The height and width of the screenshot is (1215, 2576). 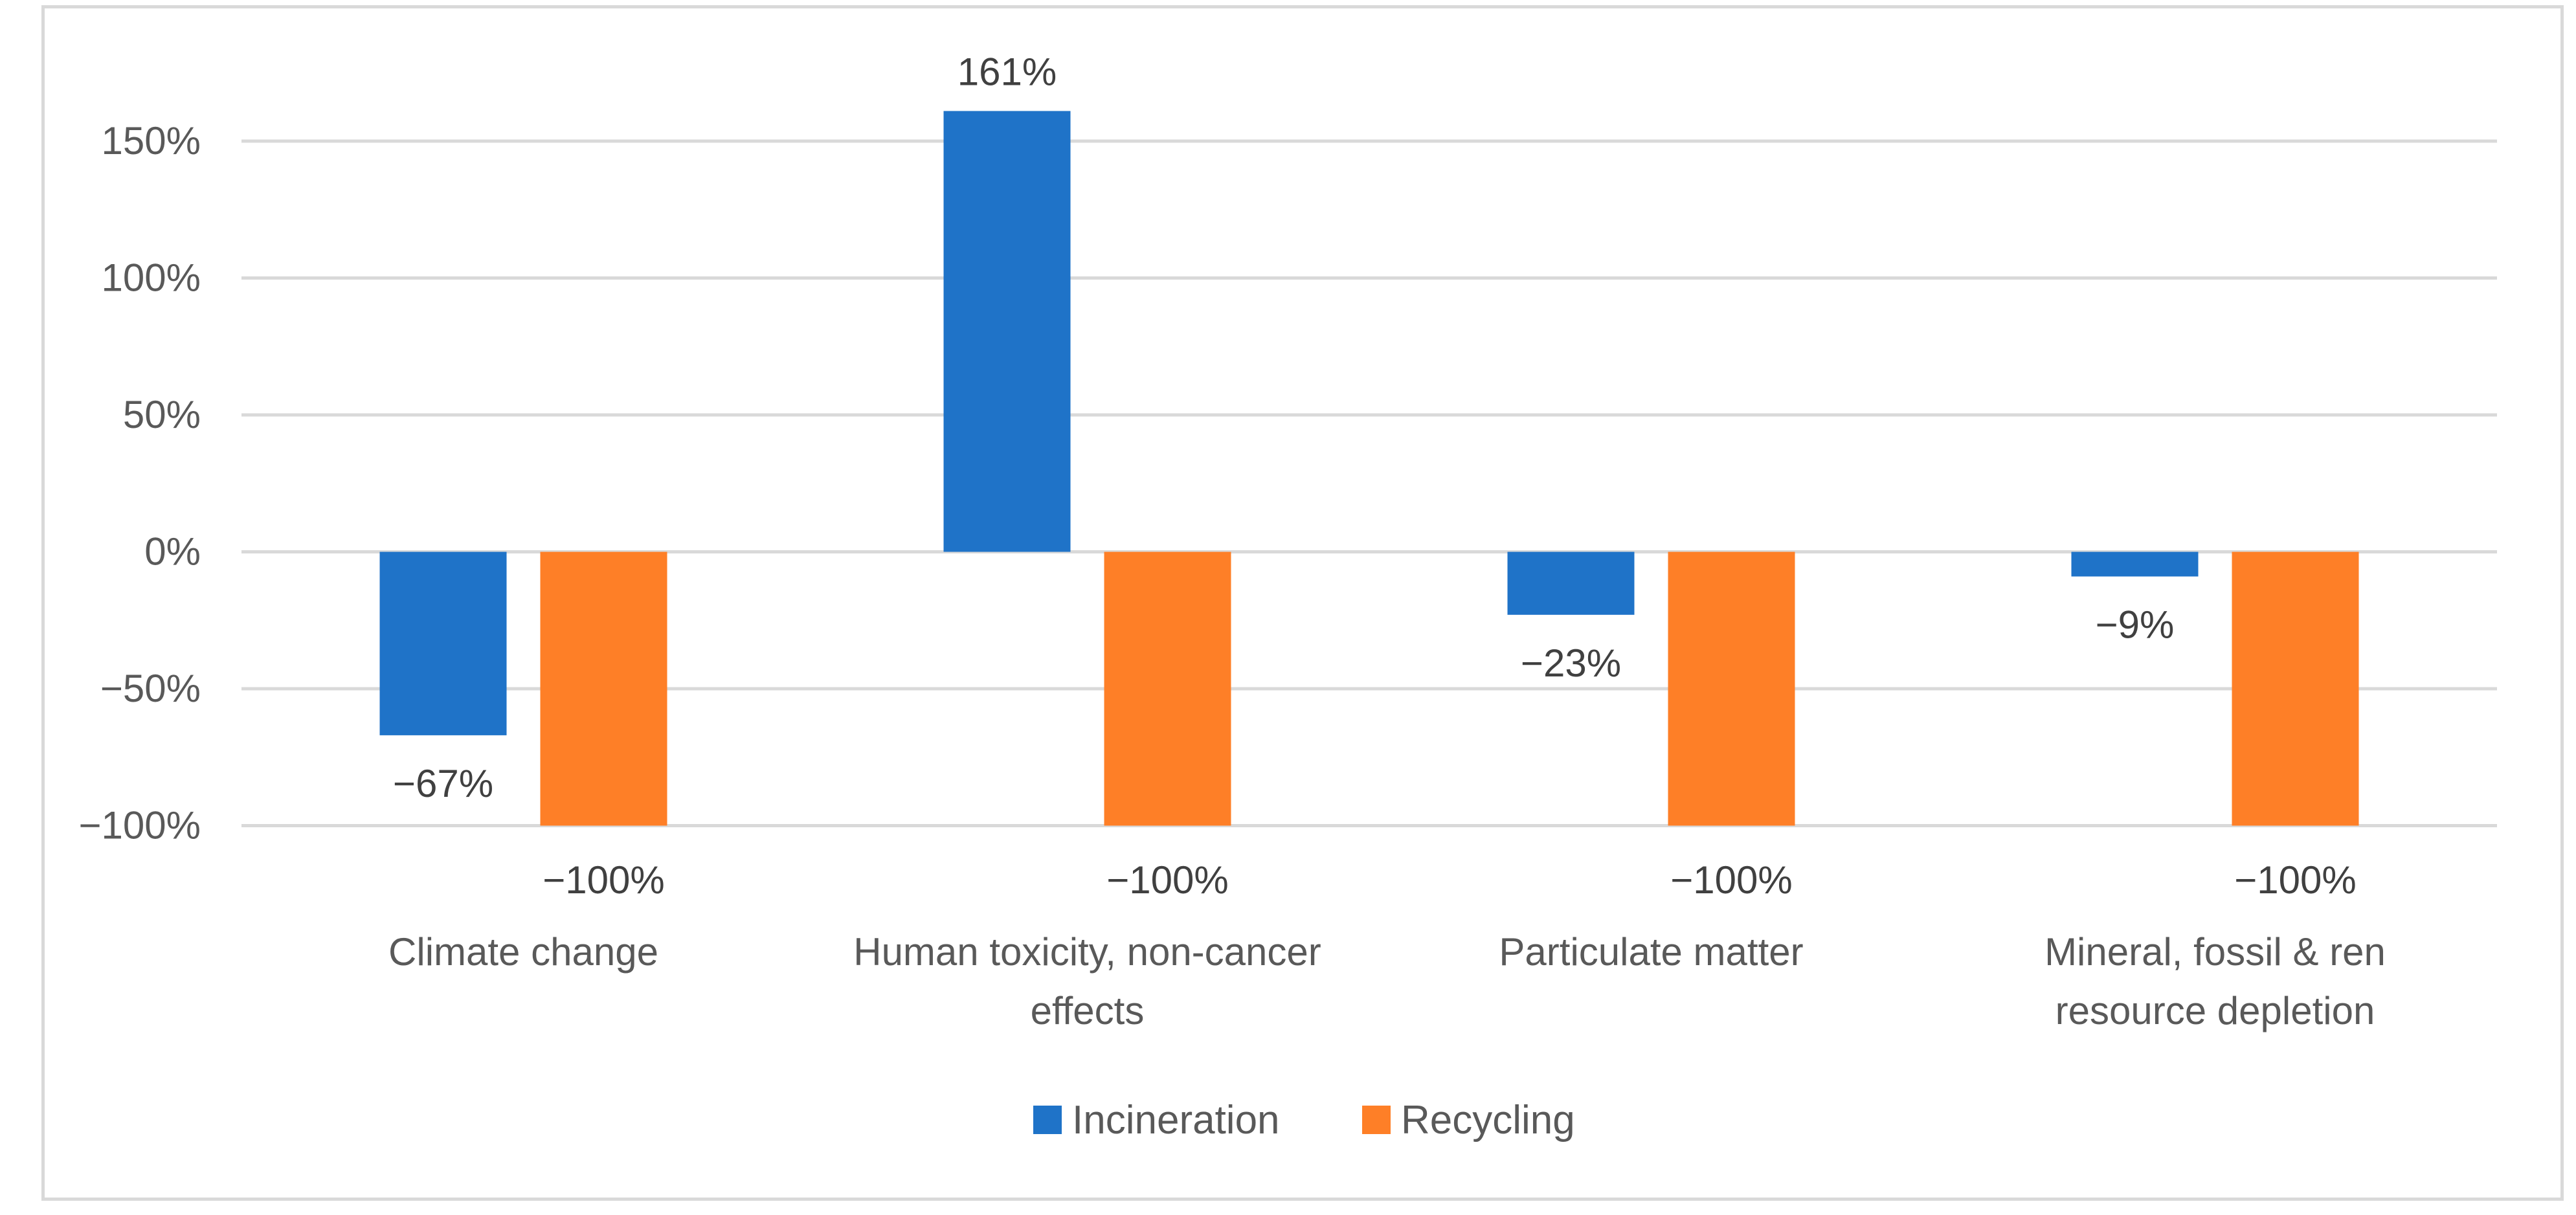 I want to click on y-tick-label: 50%, so click(x=162, y=414).